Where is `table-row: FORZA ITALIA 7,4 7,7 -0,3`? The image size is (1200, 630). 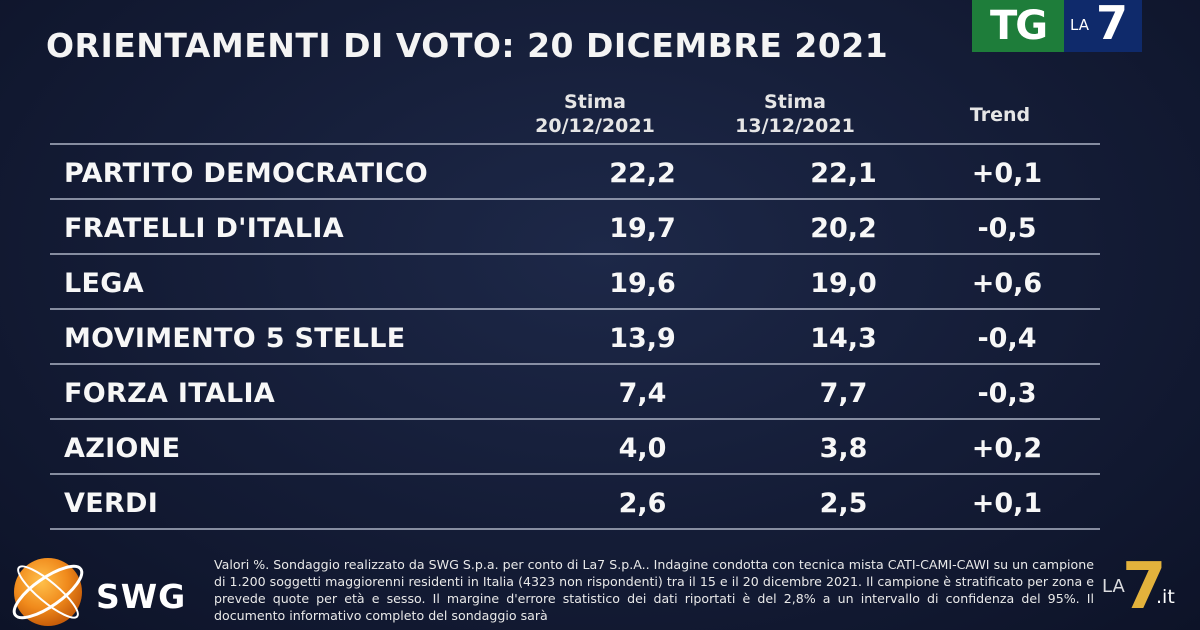 table-row: FORZA ITALIA 7,4 7,7 -0,3 is located at coordinates (575, 392).